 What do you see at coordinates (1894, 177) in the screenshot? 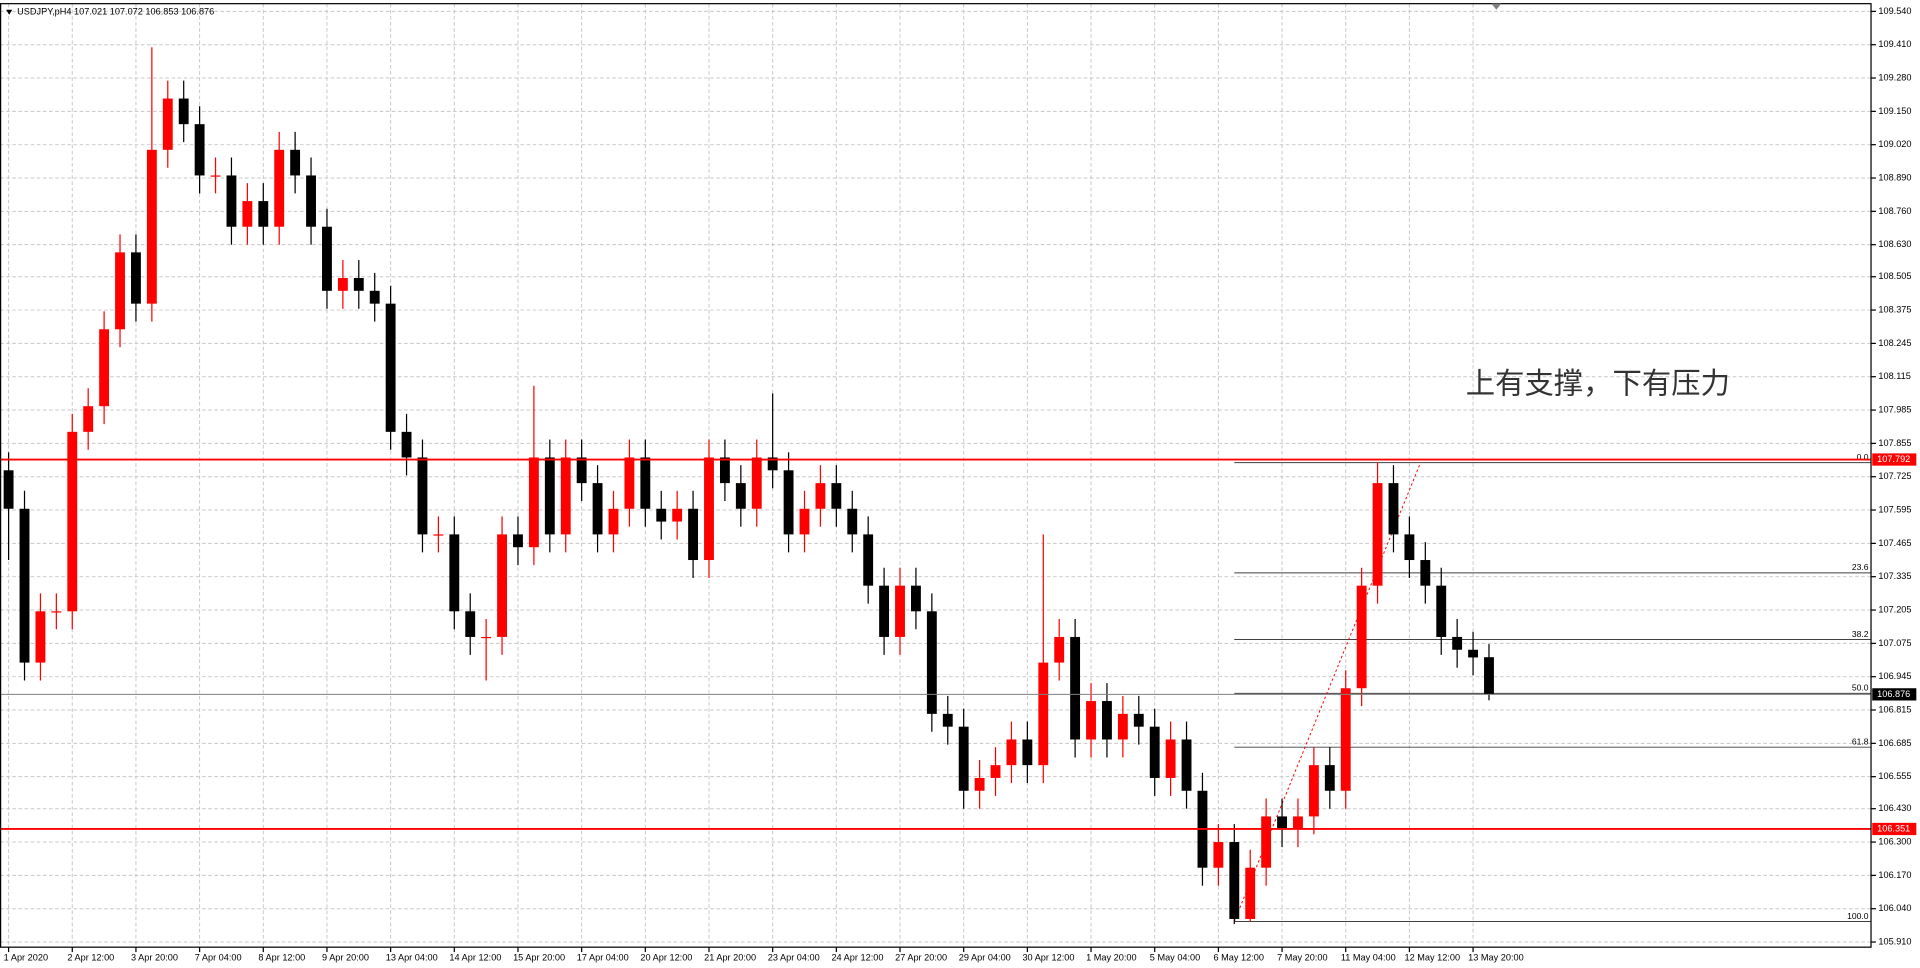
I see `y-tick-label: 108.890` at bounding box center [1894, 177].